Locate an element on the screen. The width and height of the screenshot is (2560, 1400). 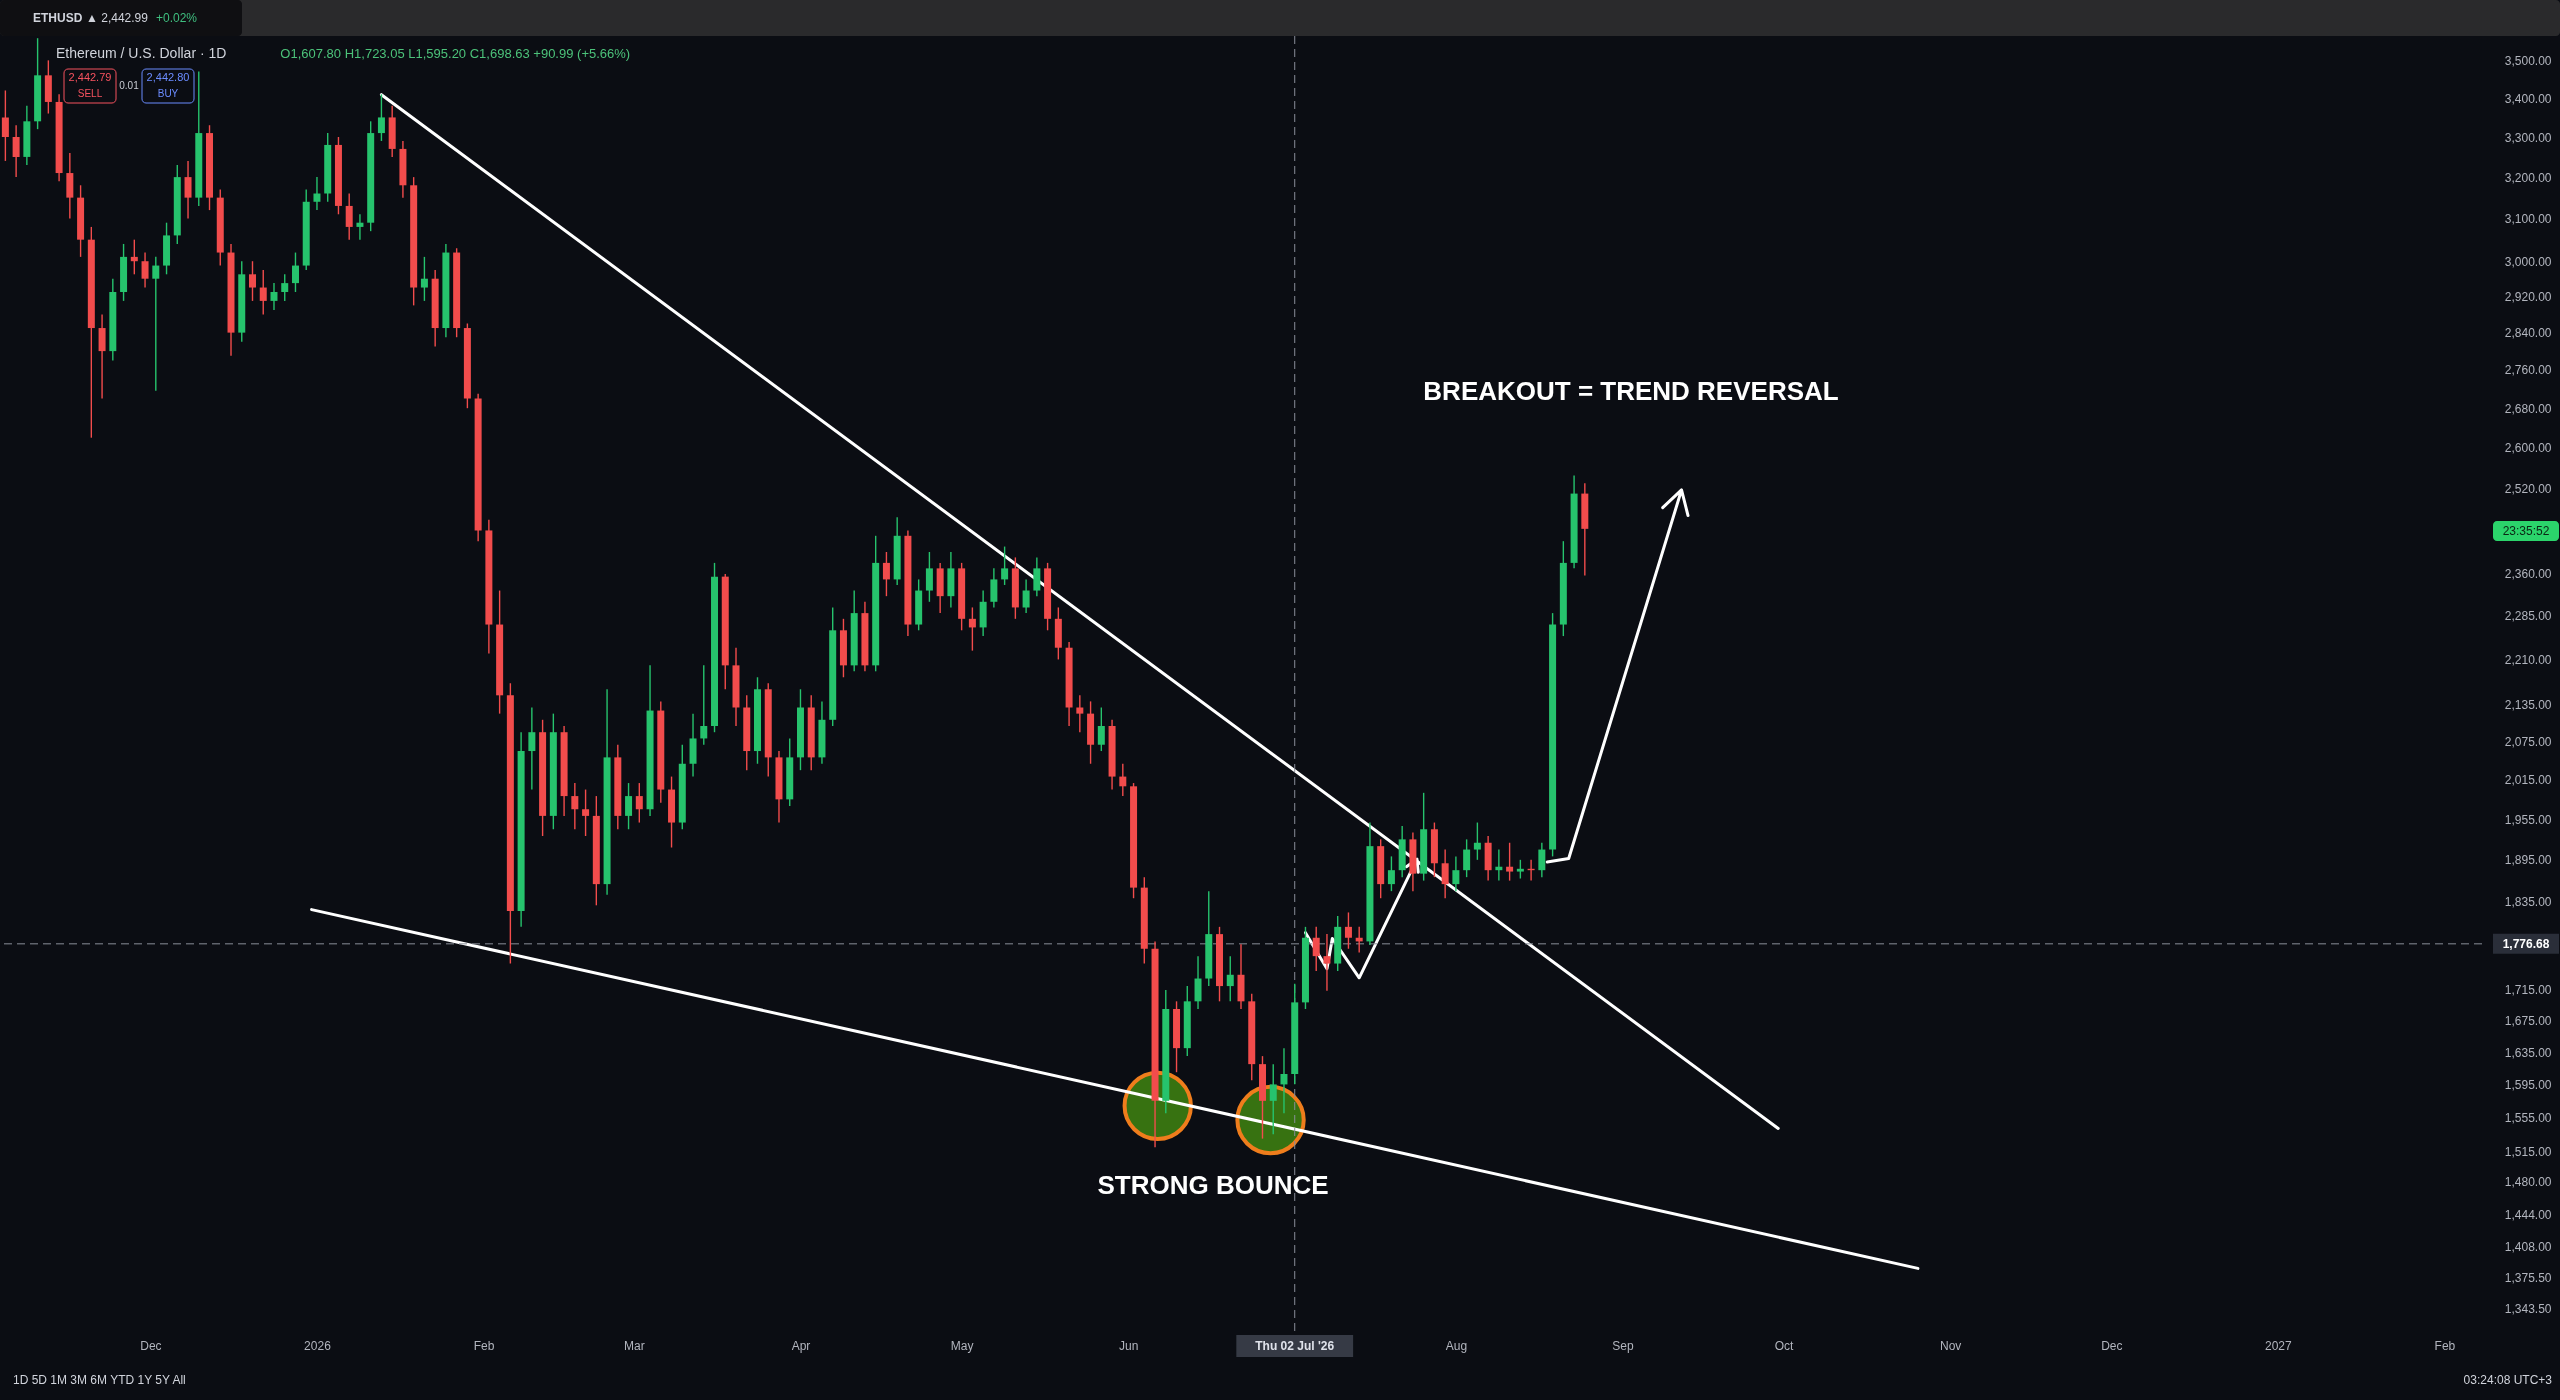
annotation: 2,442.80 is located at coordinates (168, 77).